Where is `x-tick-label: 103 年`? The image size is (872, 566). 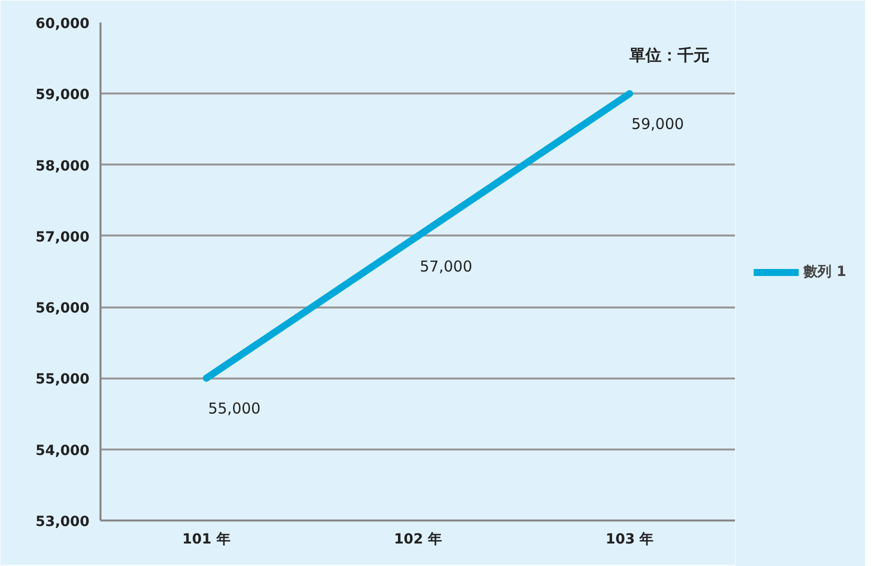 x-tick-label: 103 年 is located at coordinates (630, 540).